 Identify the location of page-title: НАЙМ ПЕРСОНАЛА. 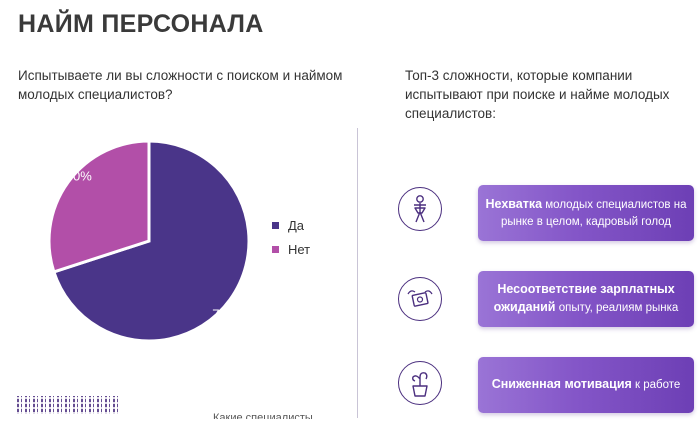
(141, 24).